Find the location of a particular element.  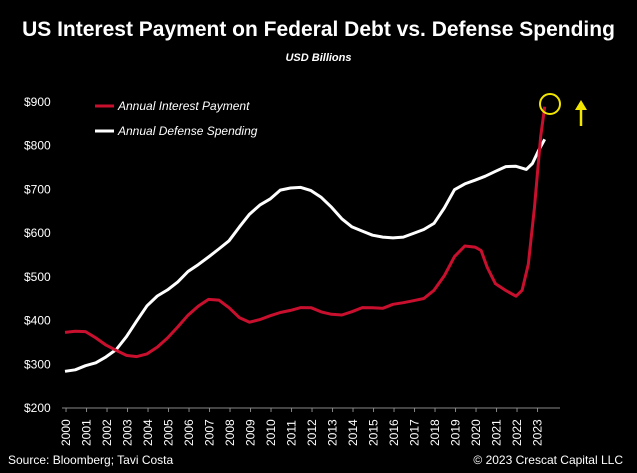

x-tick-label: 2003 is located at coordinates (128, 432).